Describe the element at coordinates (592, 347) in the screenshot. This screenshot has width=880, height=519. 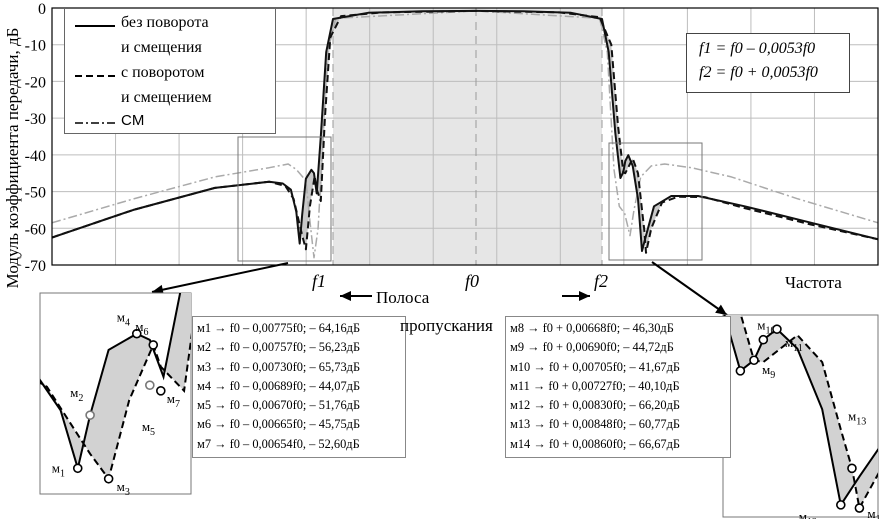
I see `marker-row: м9 → f0 + 0,00690f0; – 44,72дБ` at that location.